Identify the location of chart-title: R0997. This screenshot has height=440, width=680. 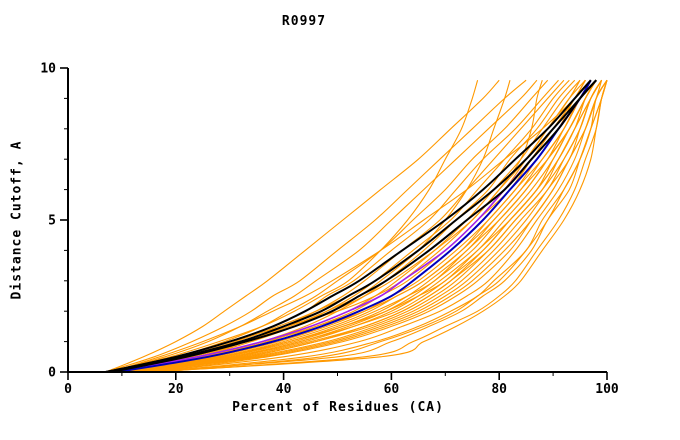
(304, 21).